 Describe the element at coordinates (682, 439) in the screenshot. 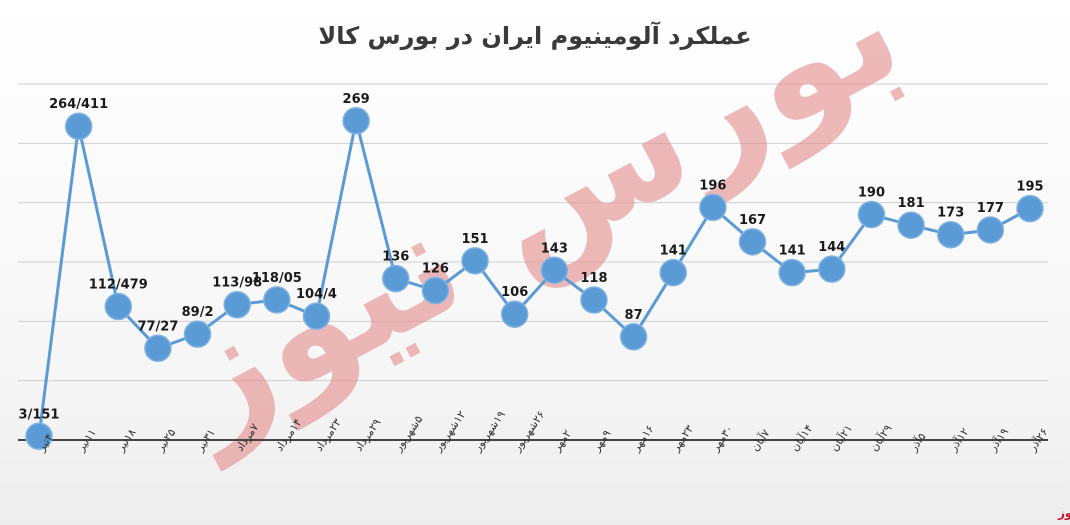

I see `x-tick-label: ۲۳مهر` at that location.